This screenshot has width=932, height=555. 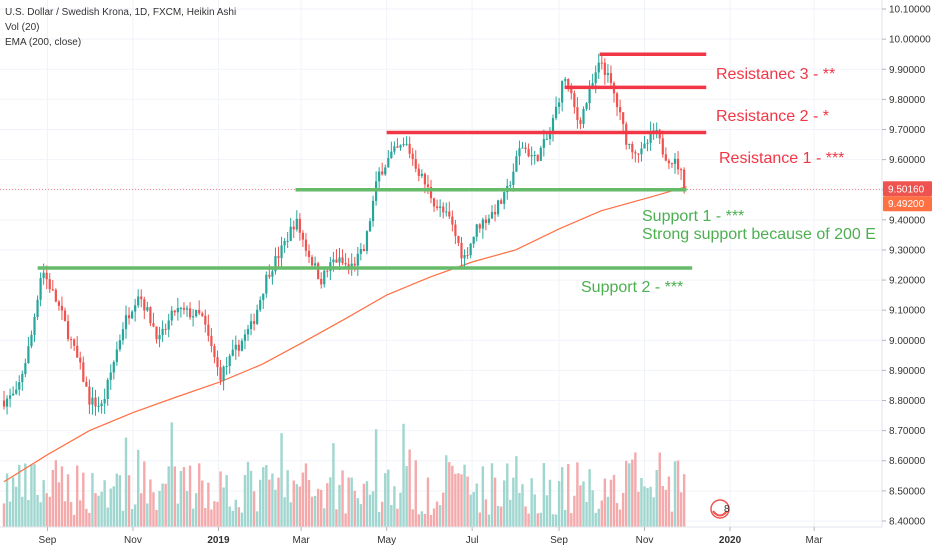 I want to click on price-tick-label: 10.10000, so click(x=910, y=10).